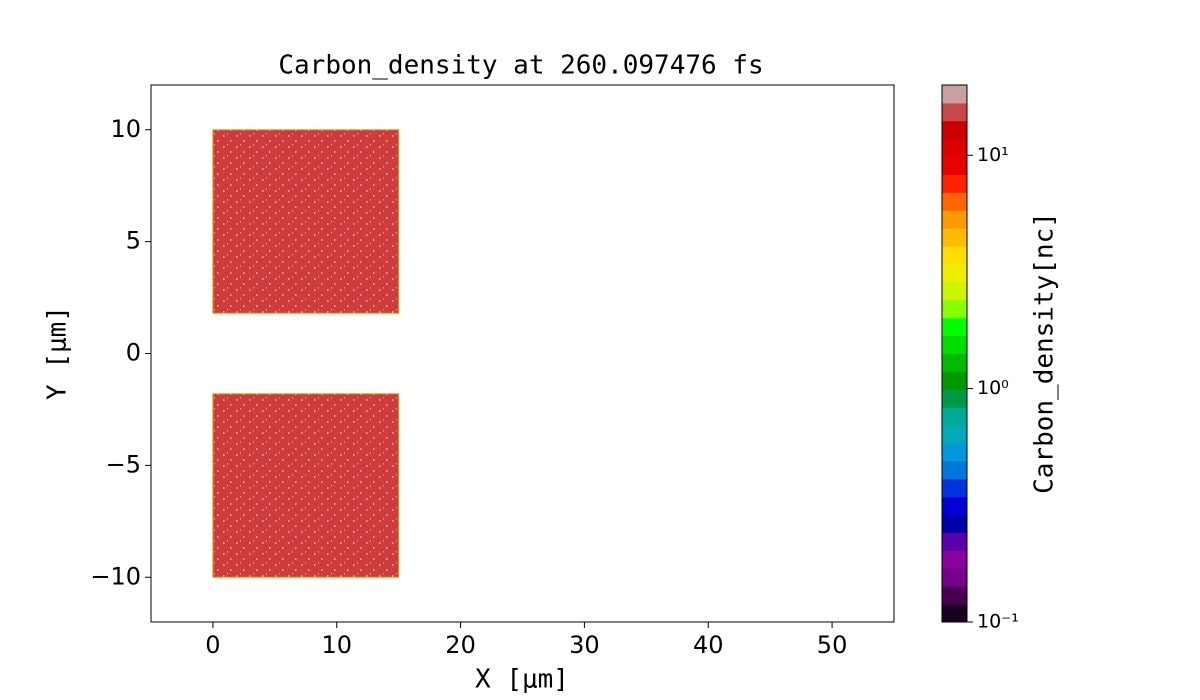 This screenshot has height=700, width=1200. I want to click on chart-title: Carbon_density at 260.097476 fs, so click(520, 66).